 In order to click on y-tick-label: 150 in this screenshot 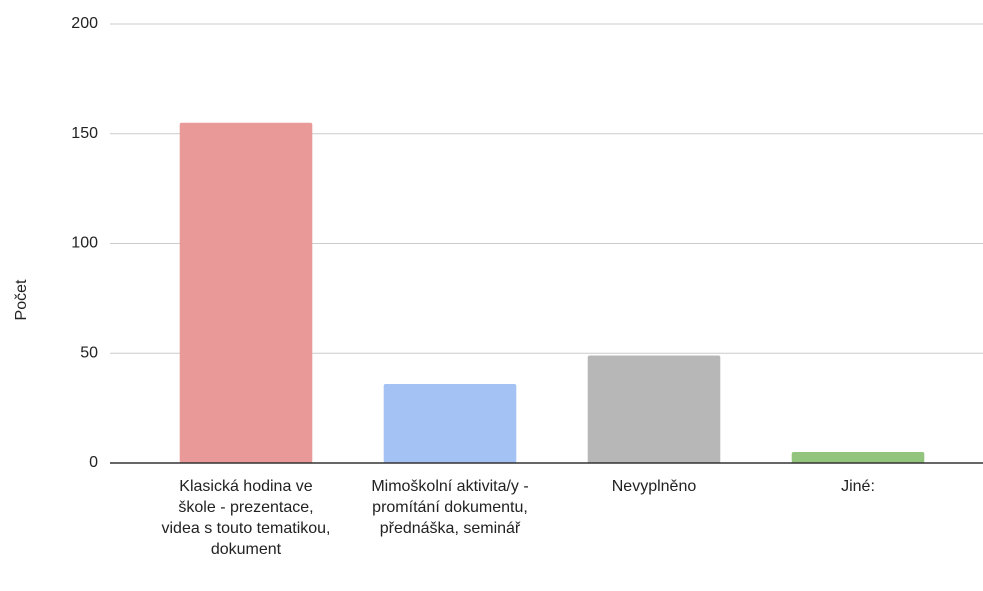, I will do `click(84, 133)`.